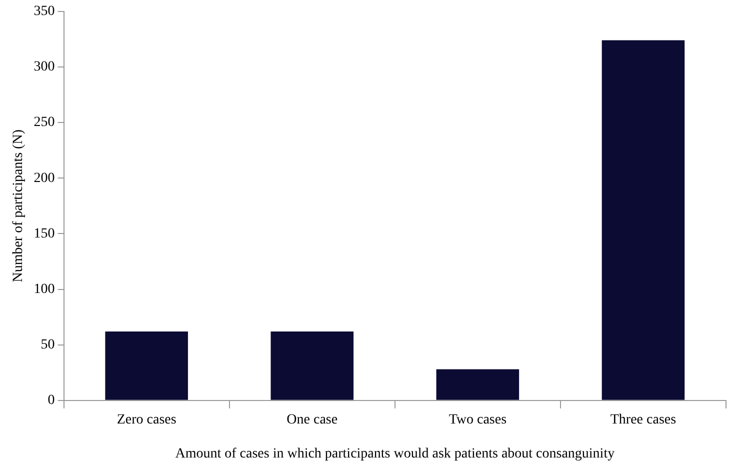 The width and height of the screenshot is (734, 474). I want to click on y-tick-label: 300, so click(44, 67).